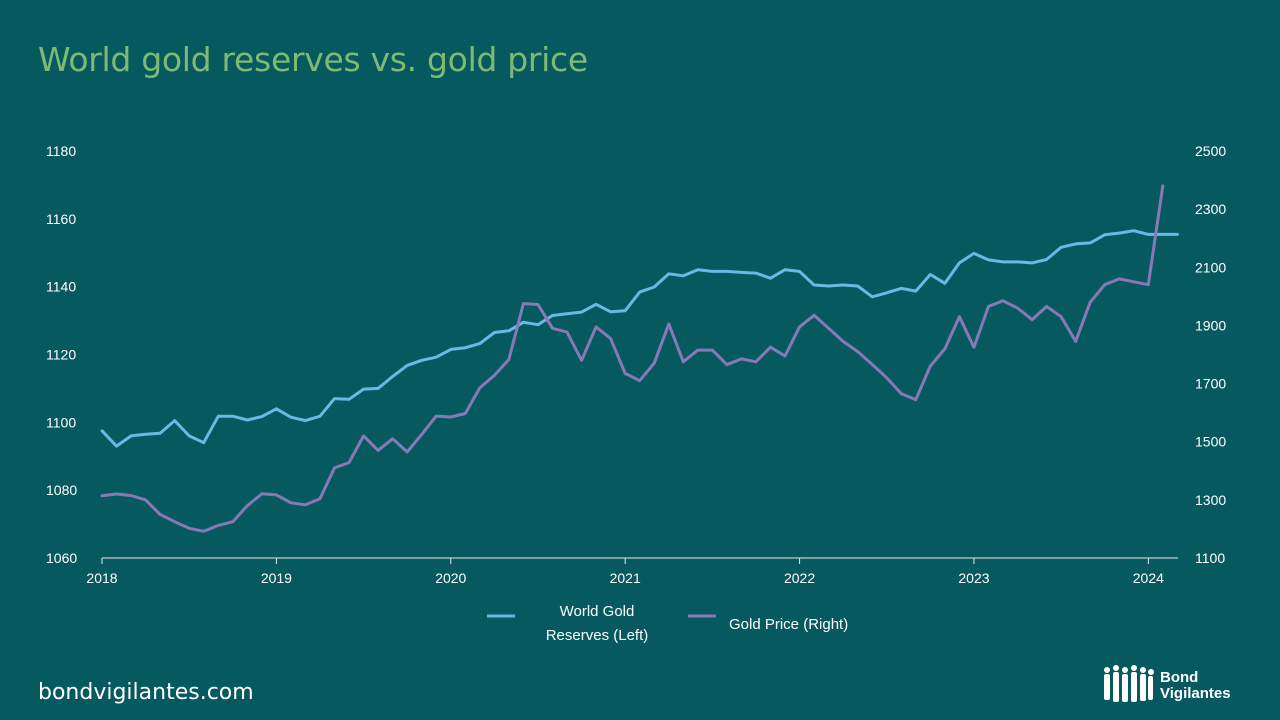  Describe the element at coordinates (101, 578) in the screenshot. I see `x-tick-label: 2018` at that location.